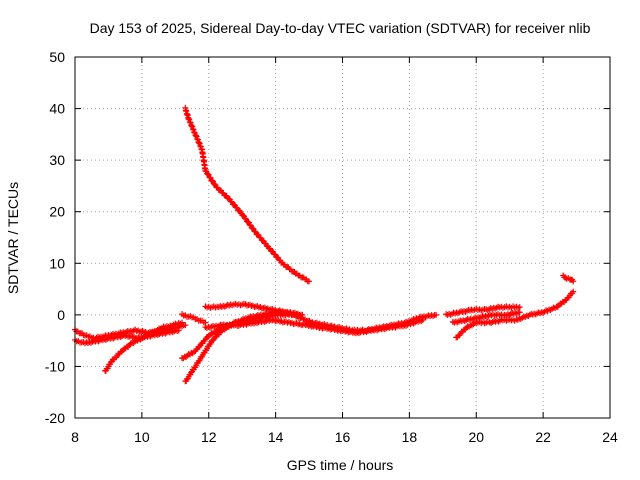  I want to click on y-tick-label: 30, so click(57, 160).